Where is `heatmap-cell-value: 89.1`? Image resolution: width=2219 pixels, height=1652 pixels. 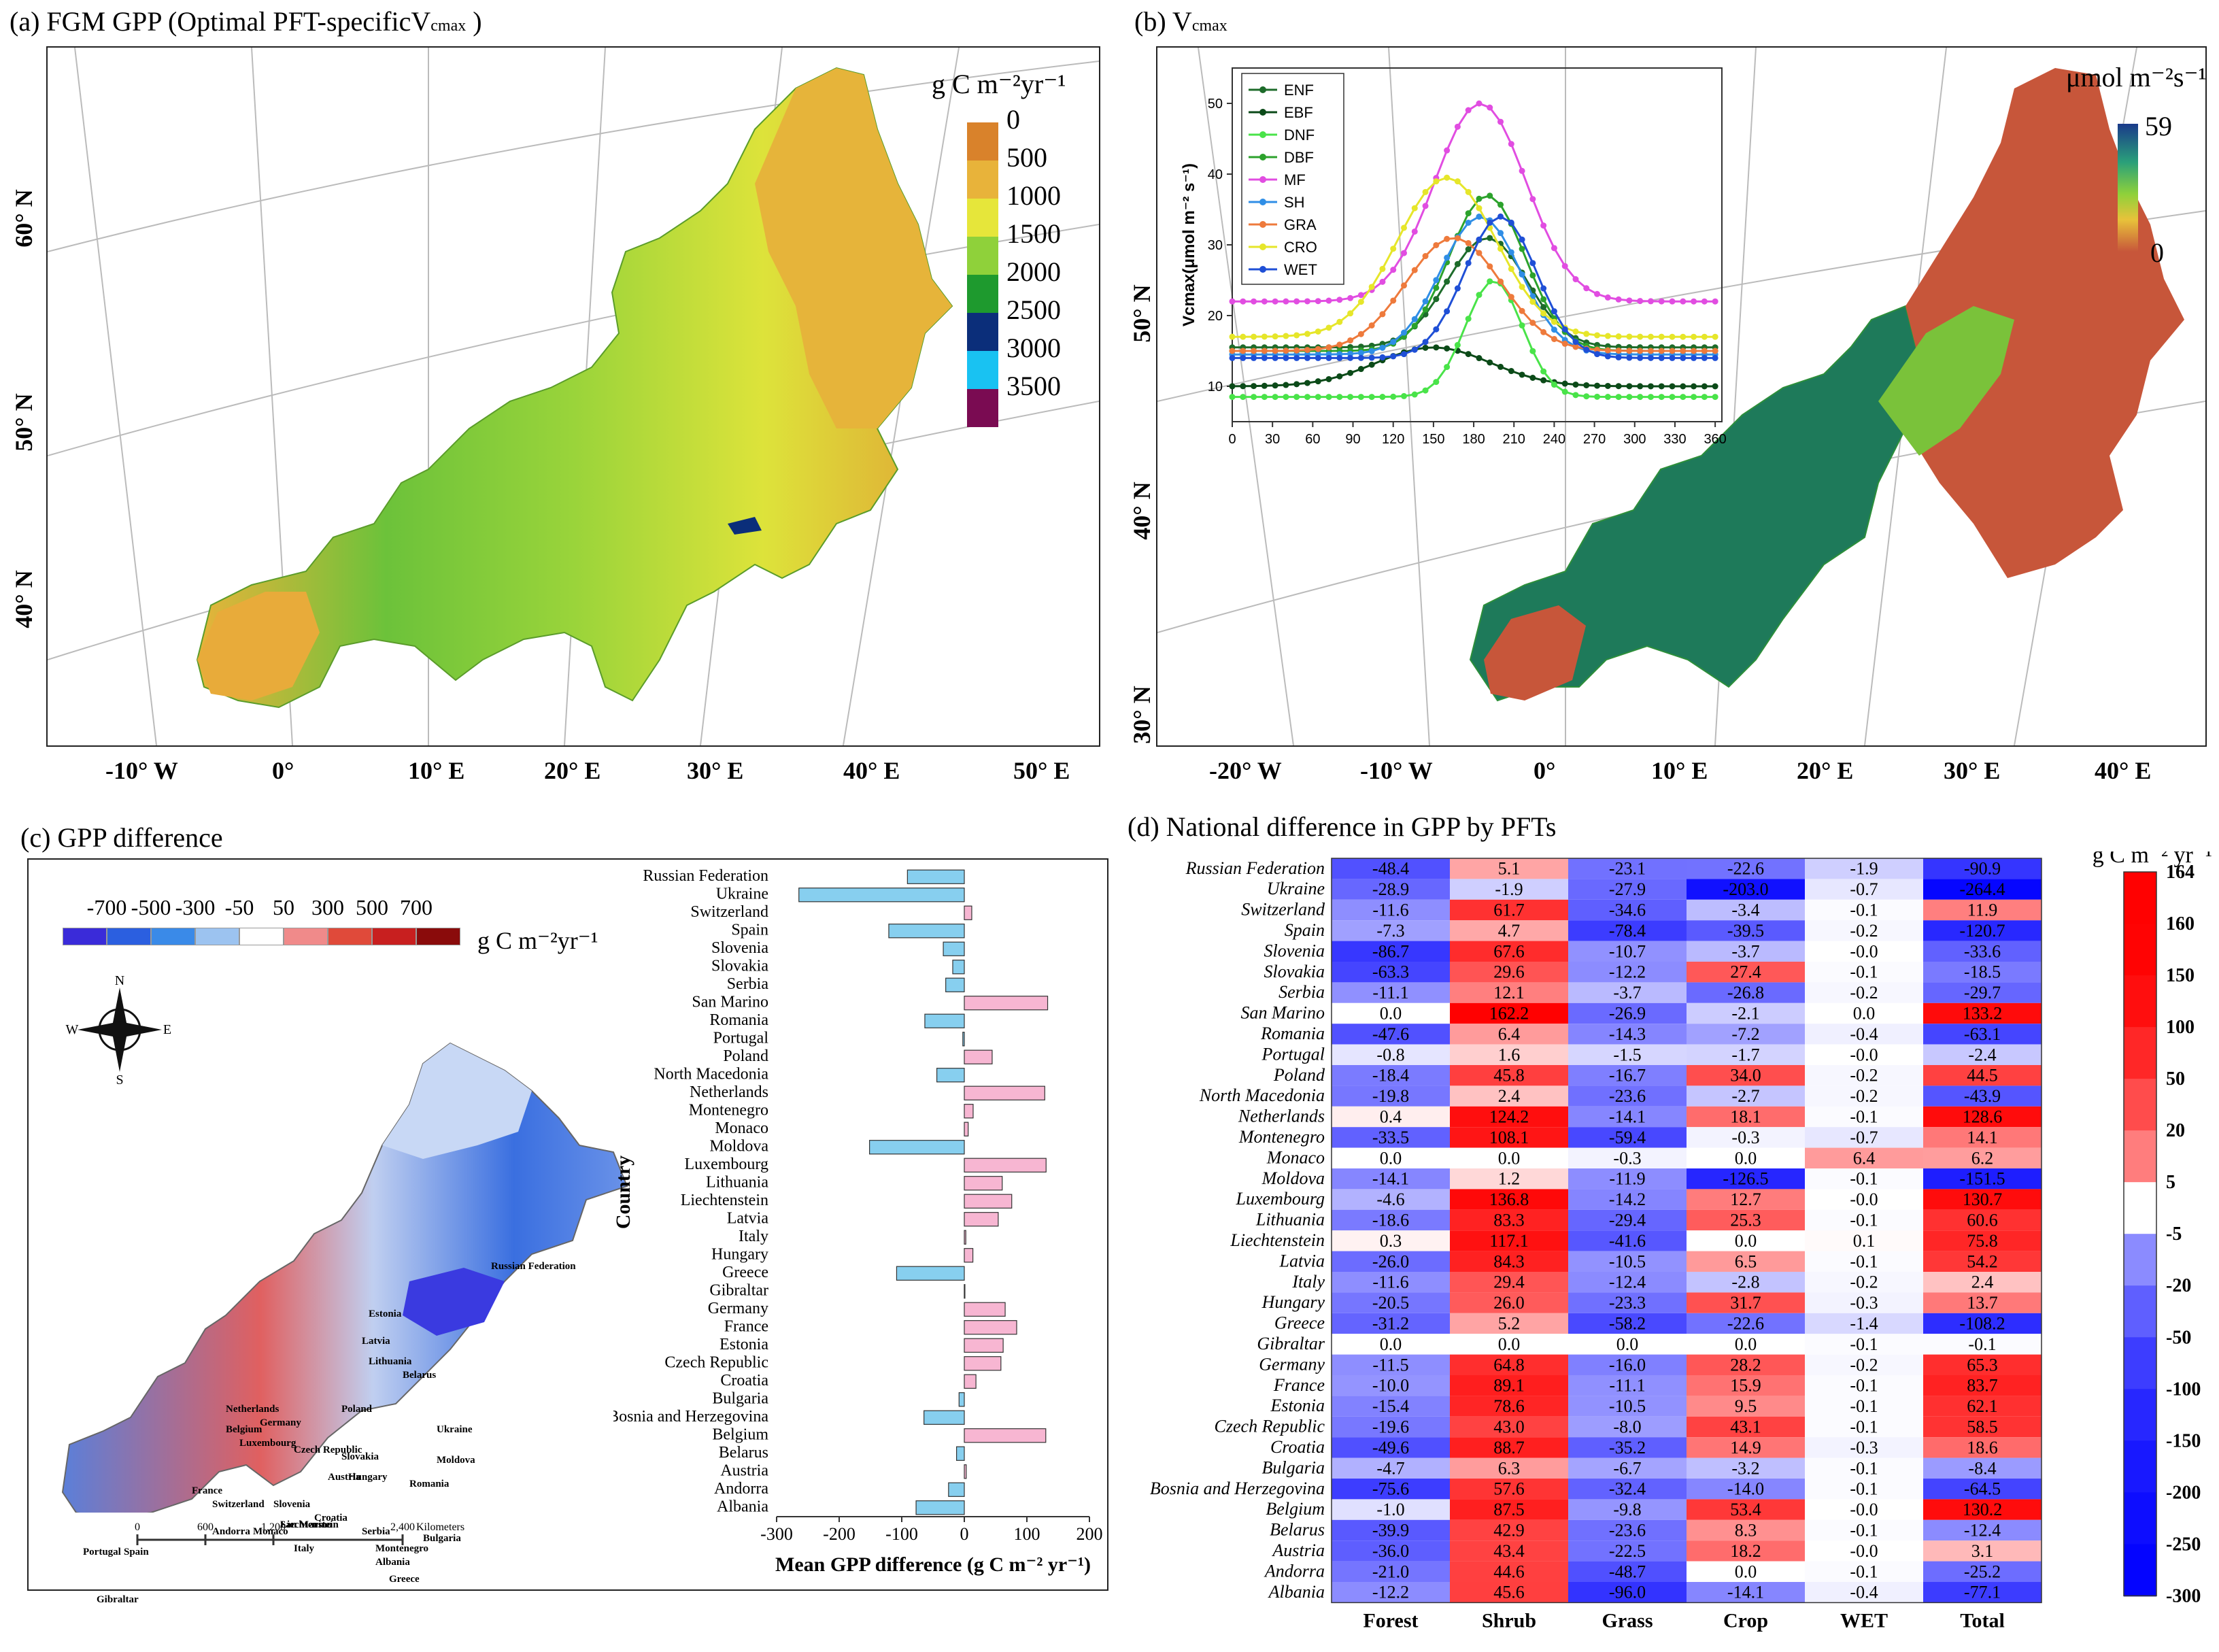 heatmap-cell-value: 89.1 is located at coordinates (1509, 1386).